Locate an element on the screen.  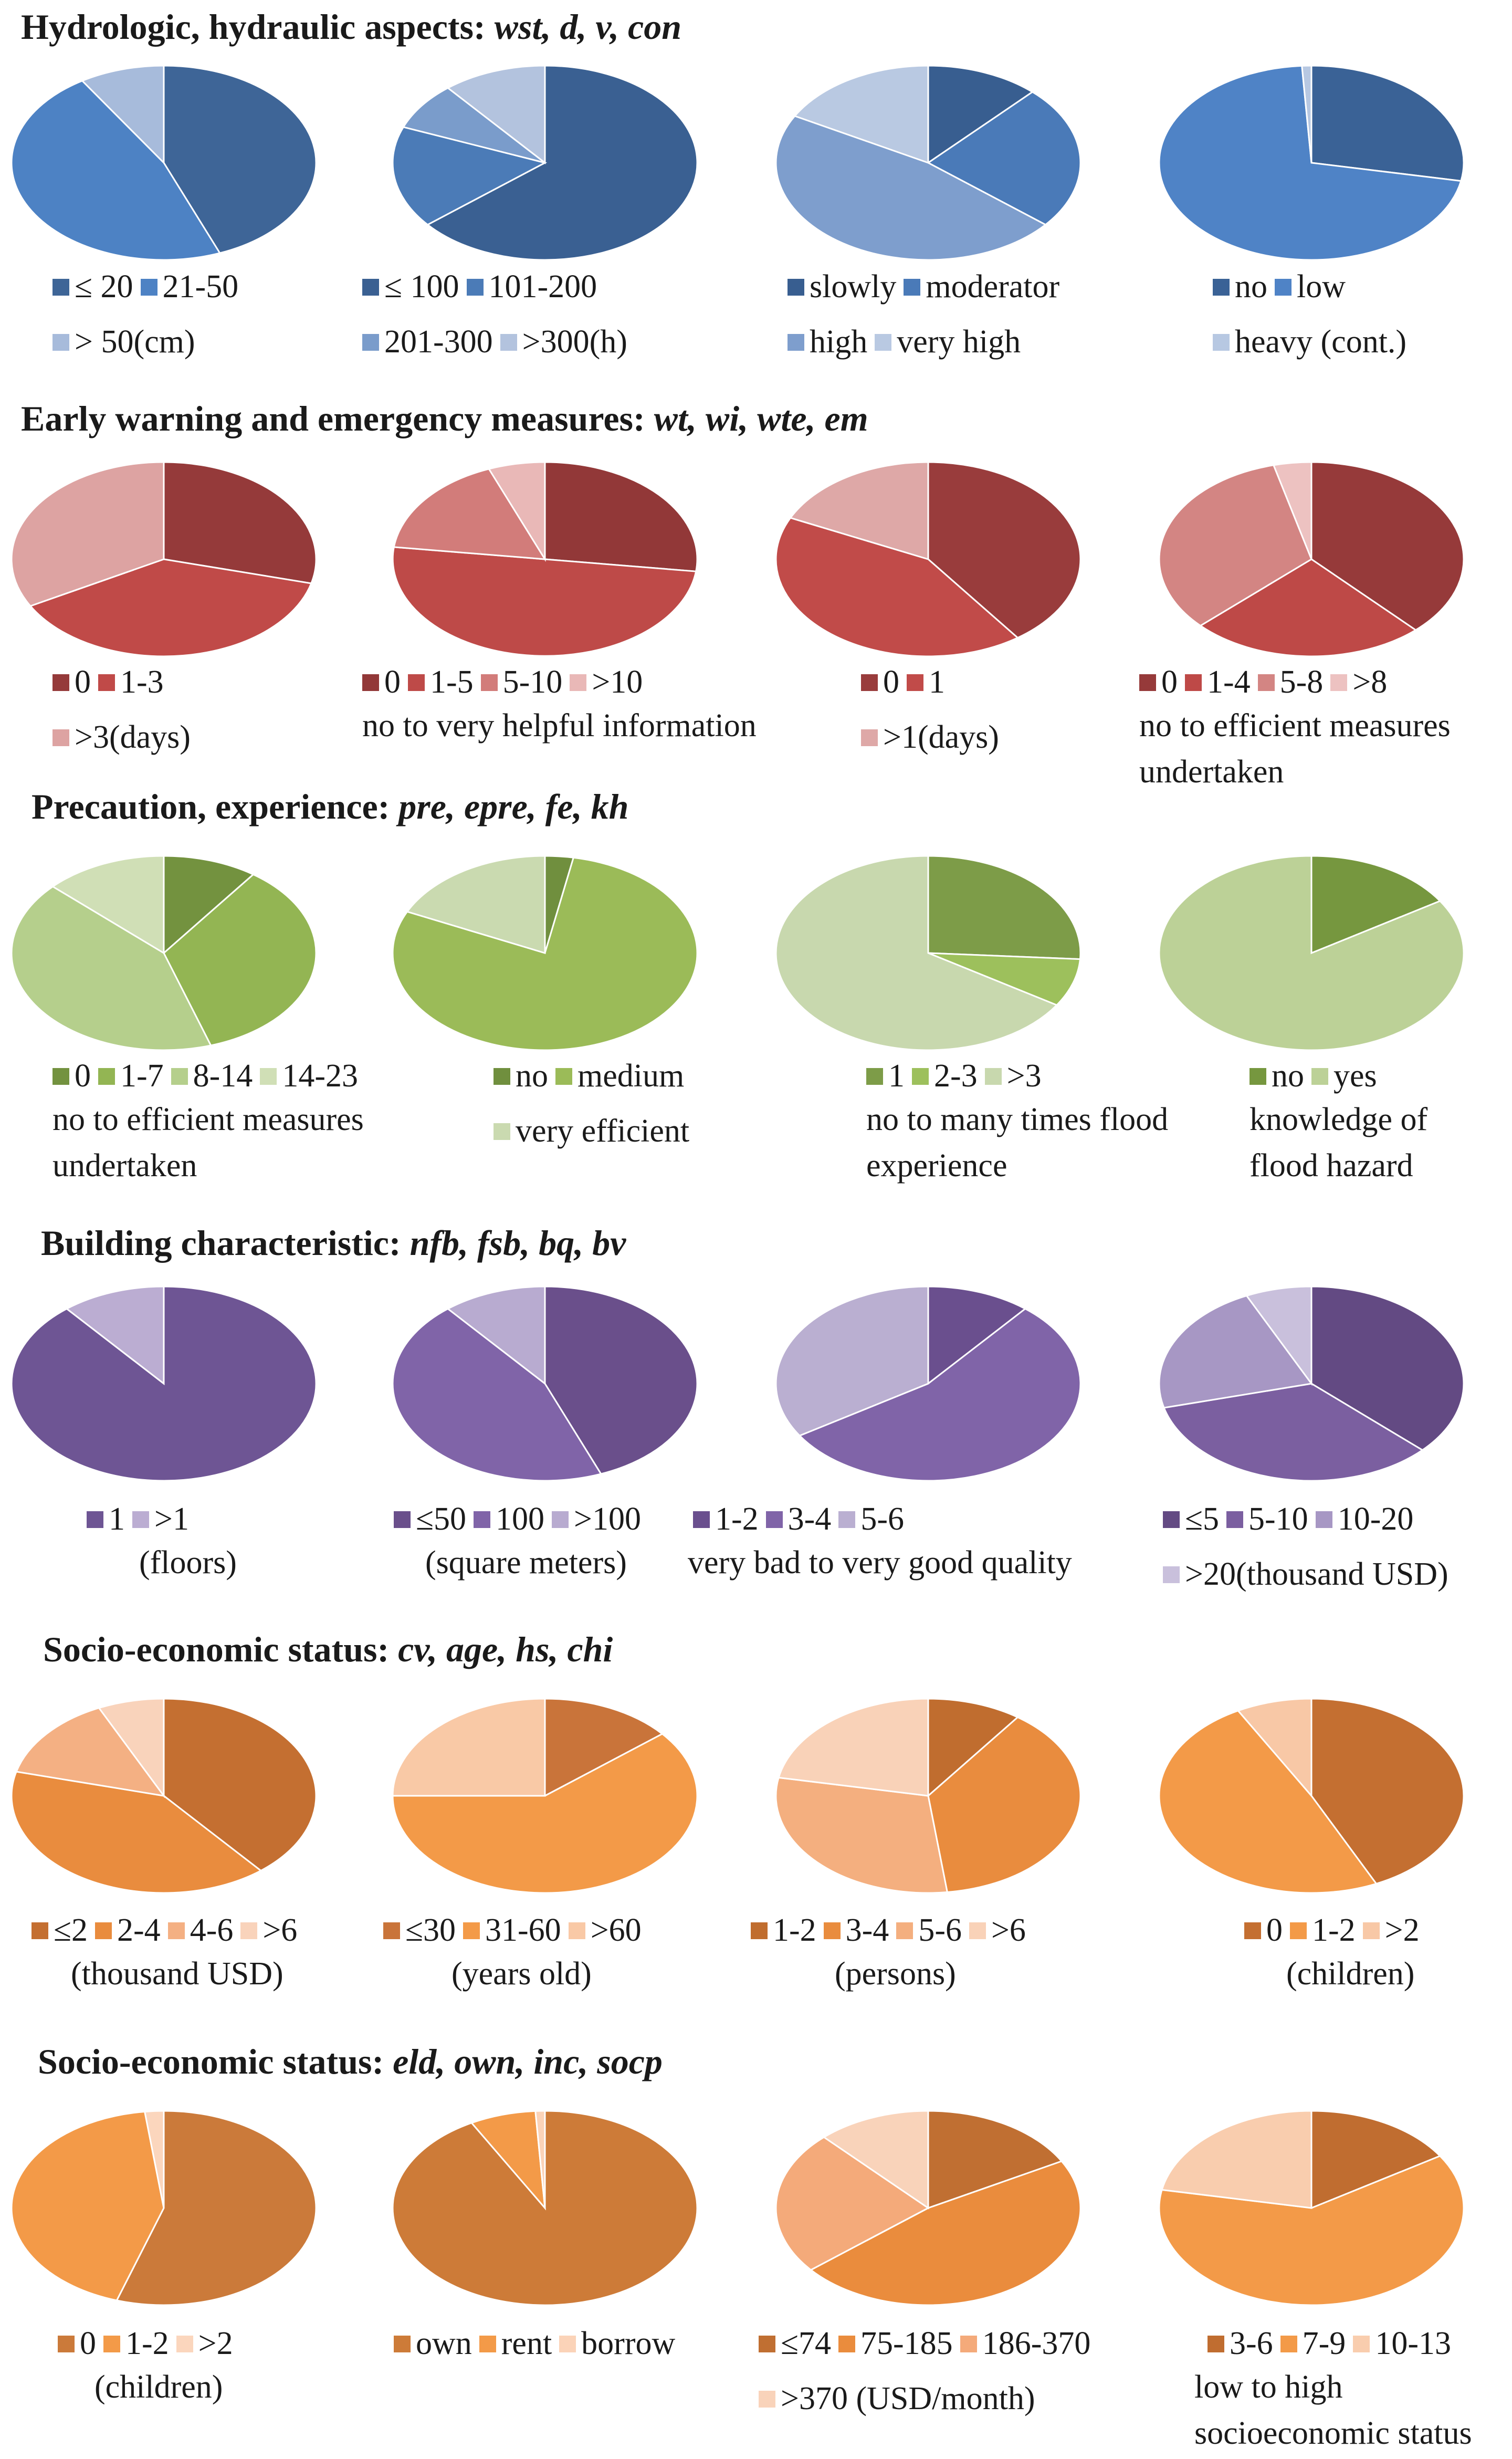
legend-item: 7-9 is located at coordinates (1313, 2343).